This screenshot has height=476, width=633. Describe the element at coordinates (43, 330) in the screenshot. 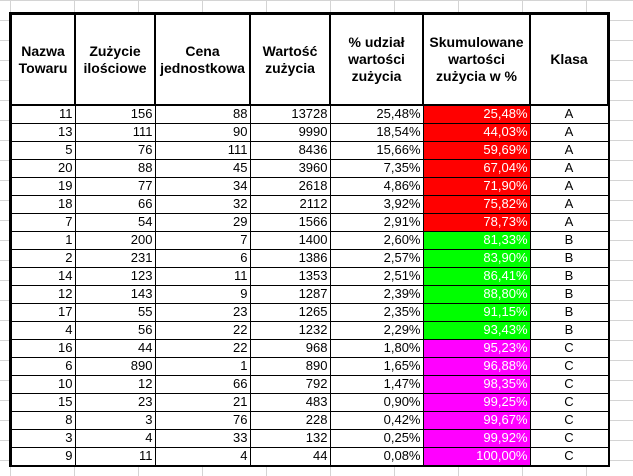

I see `cell-nazwa: 4` at that location.